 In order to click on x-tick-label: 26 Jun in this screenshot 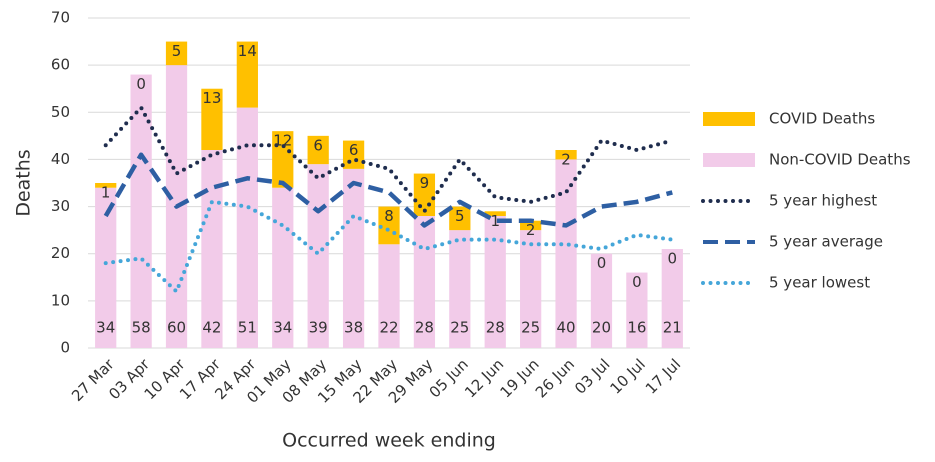, I will do `click(555, 378)`.